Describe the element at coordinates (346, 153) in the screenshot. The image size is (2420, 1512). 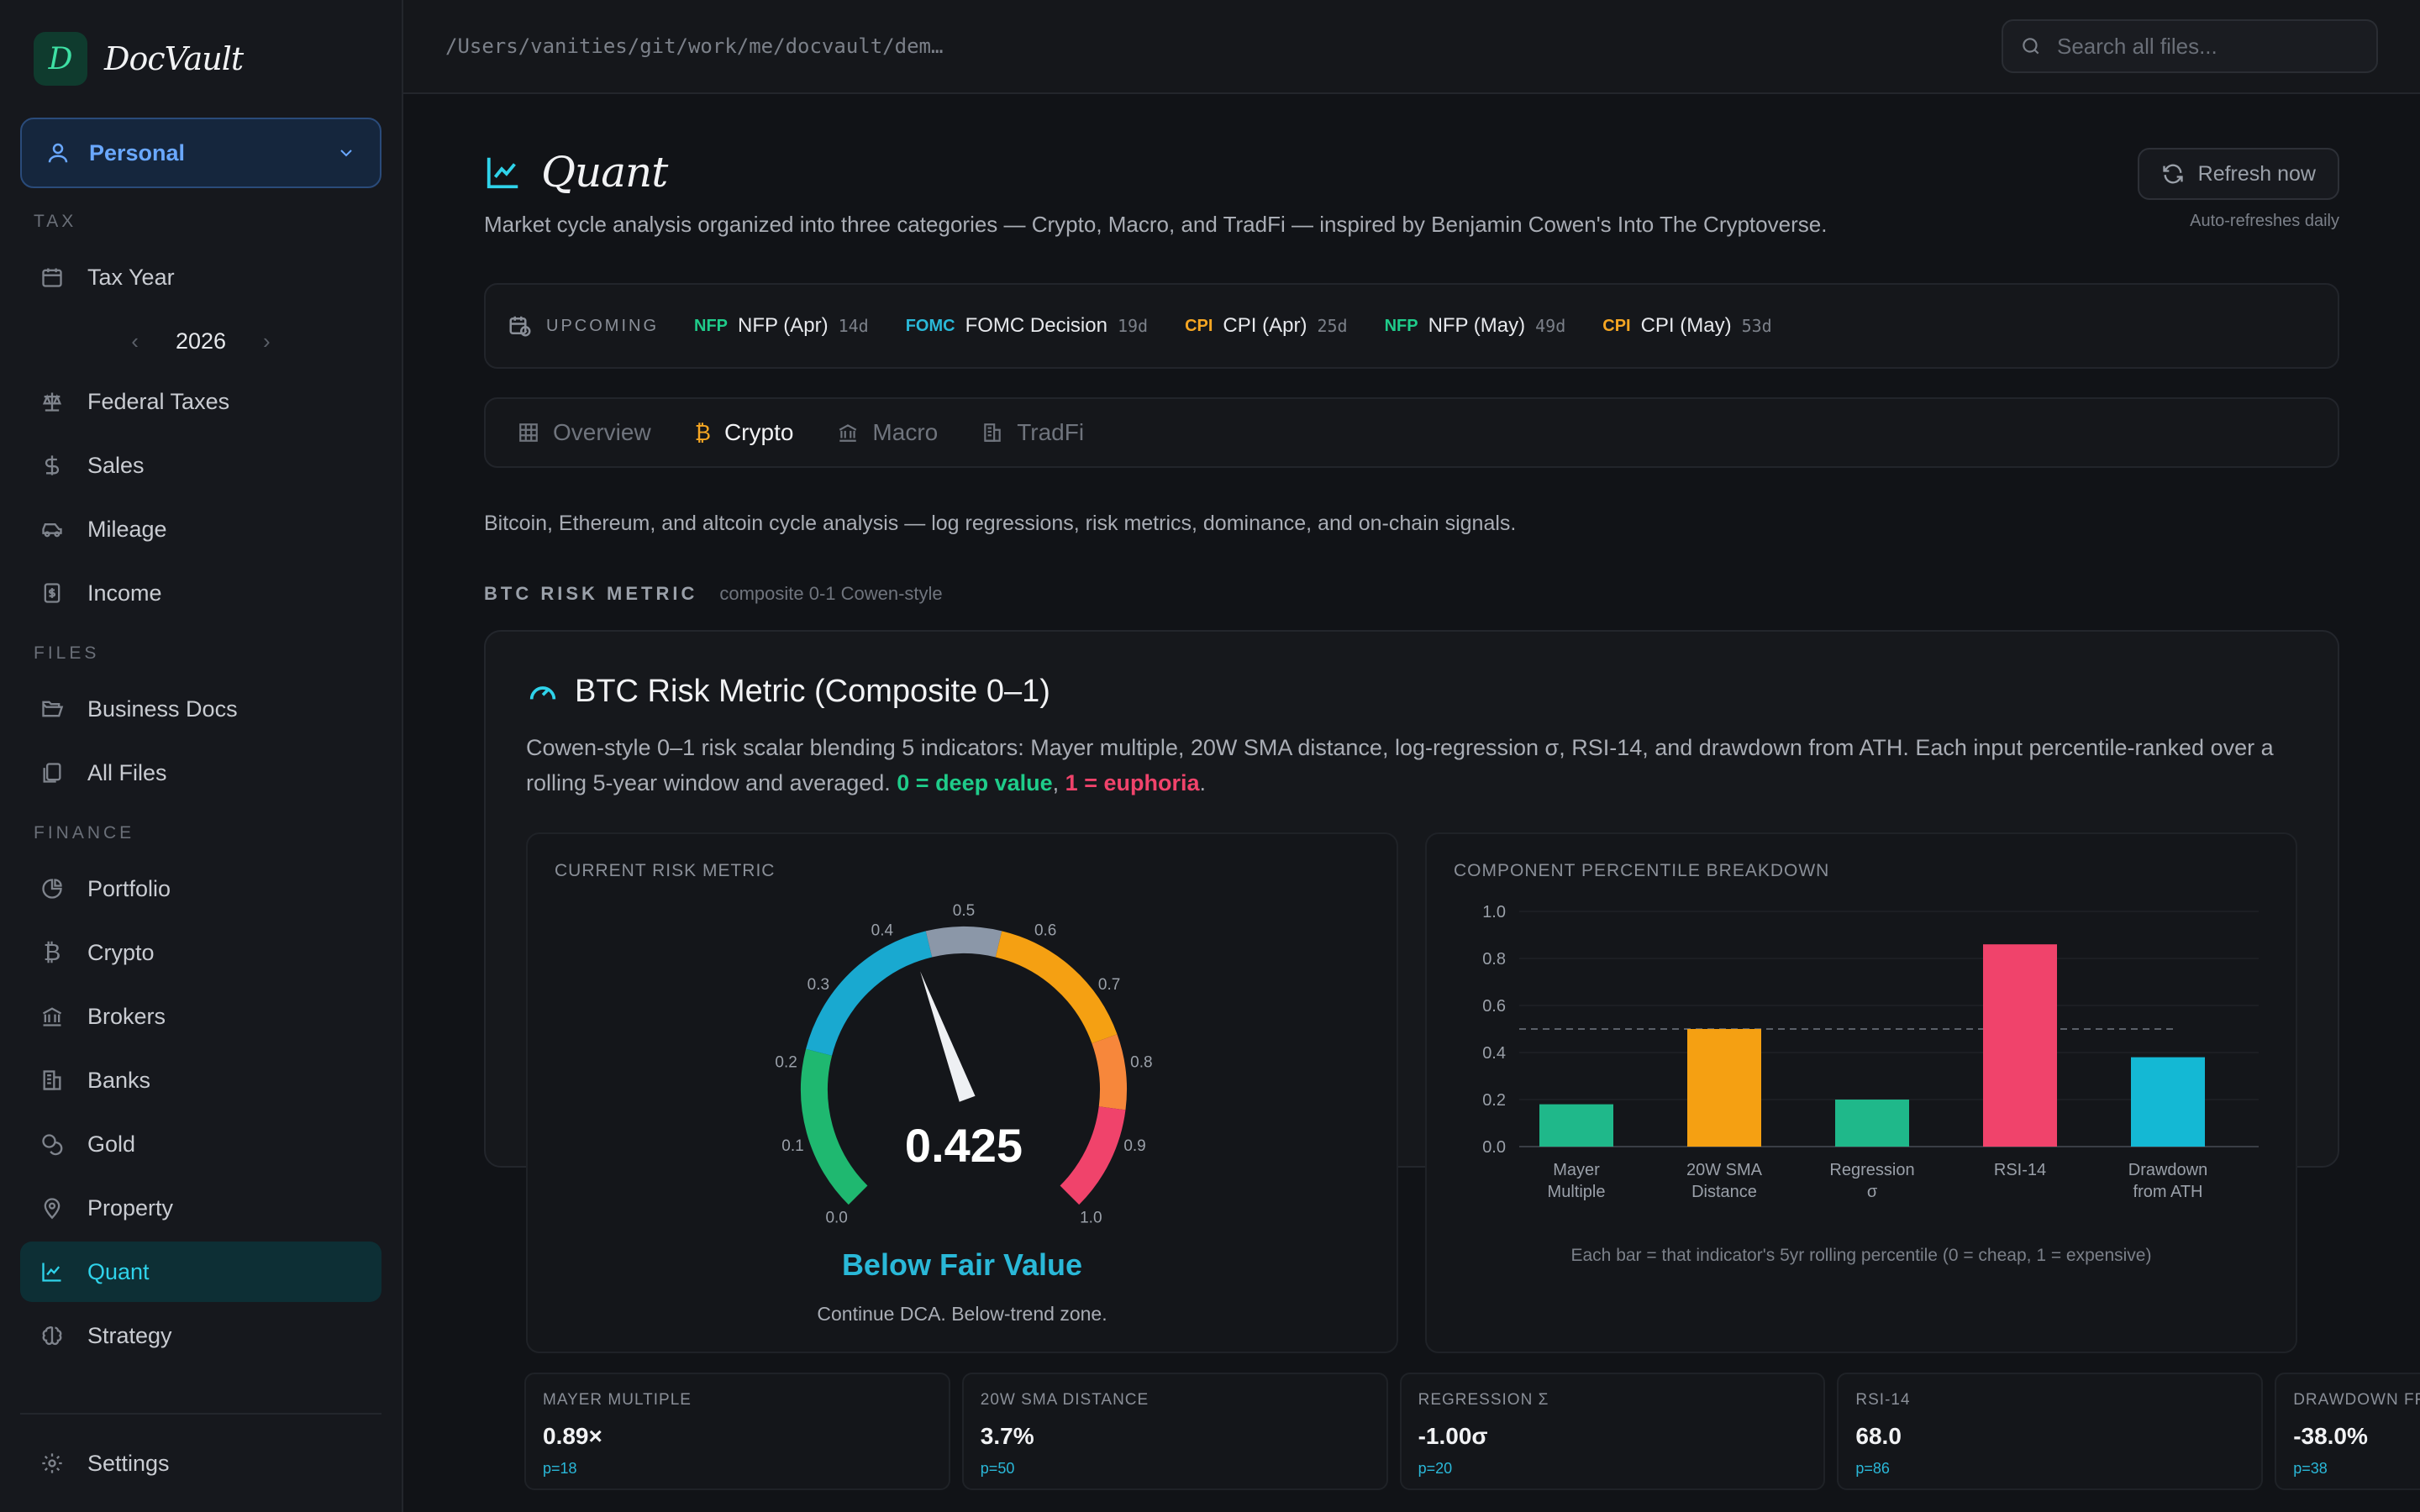
I see `chevron-down-icon` at that location.